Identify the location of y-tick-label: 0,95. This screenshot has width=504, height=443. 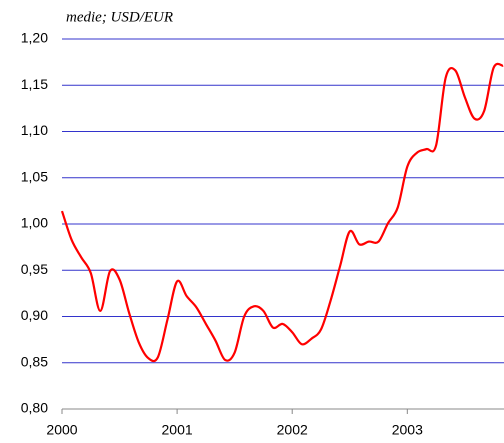
(34, 269).